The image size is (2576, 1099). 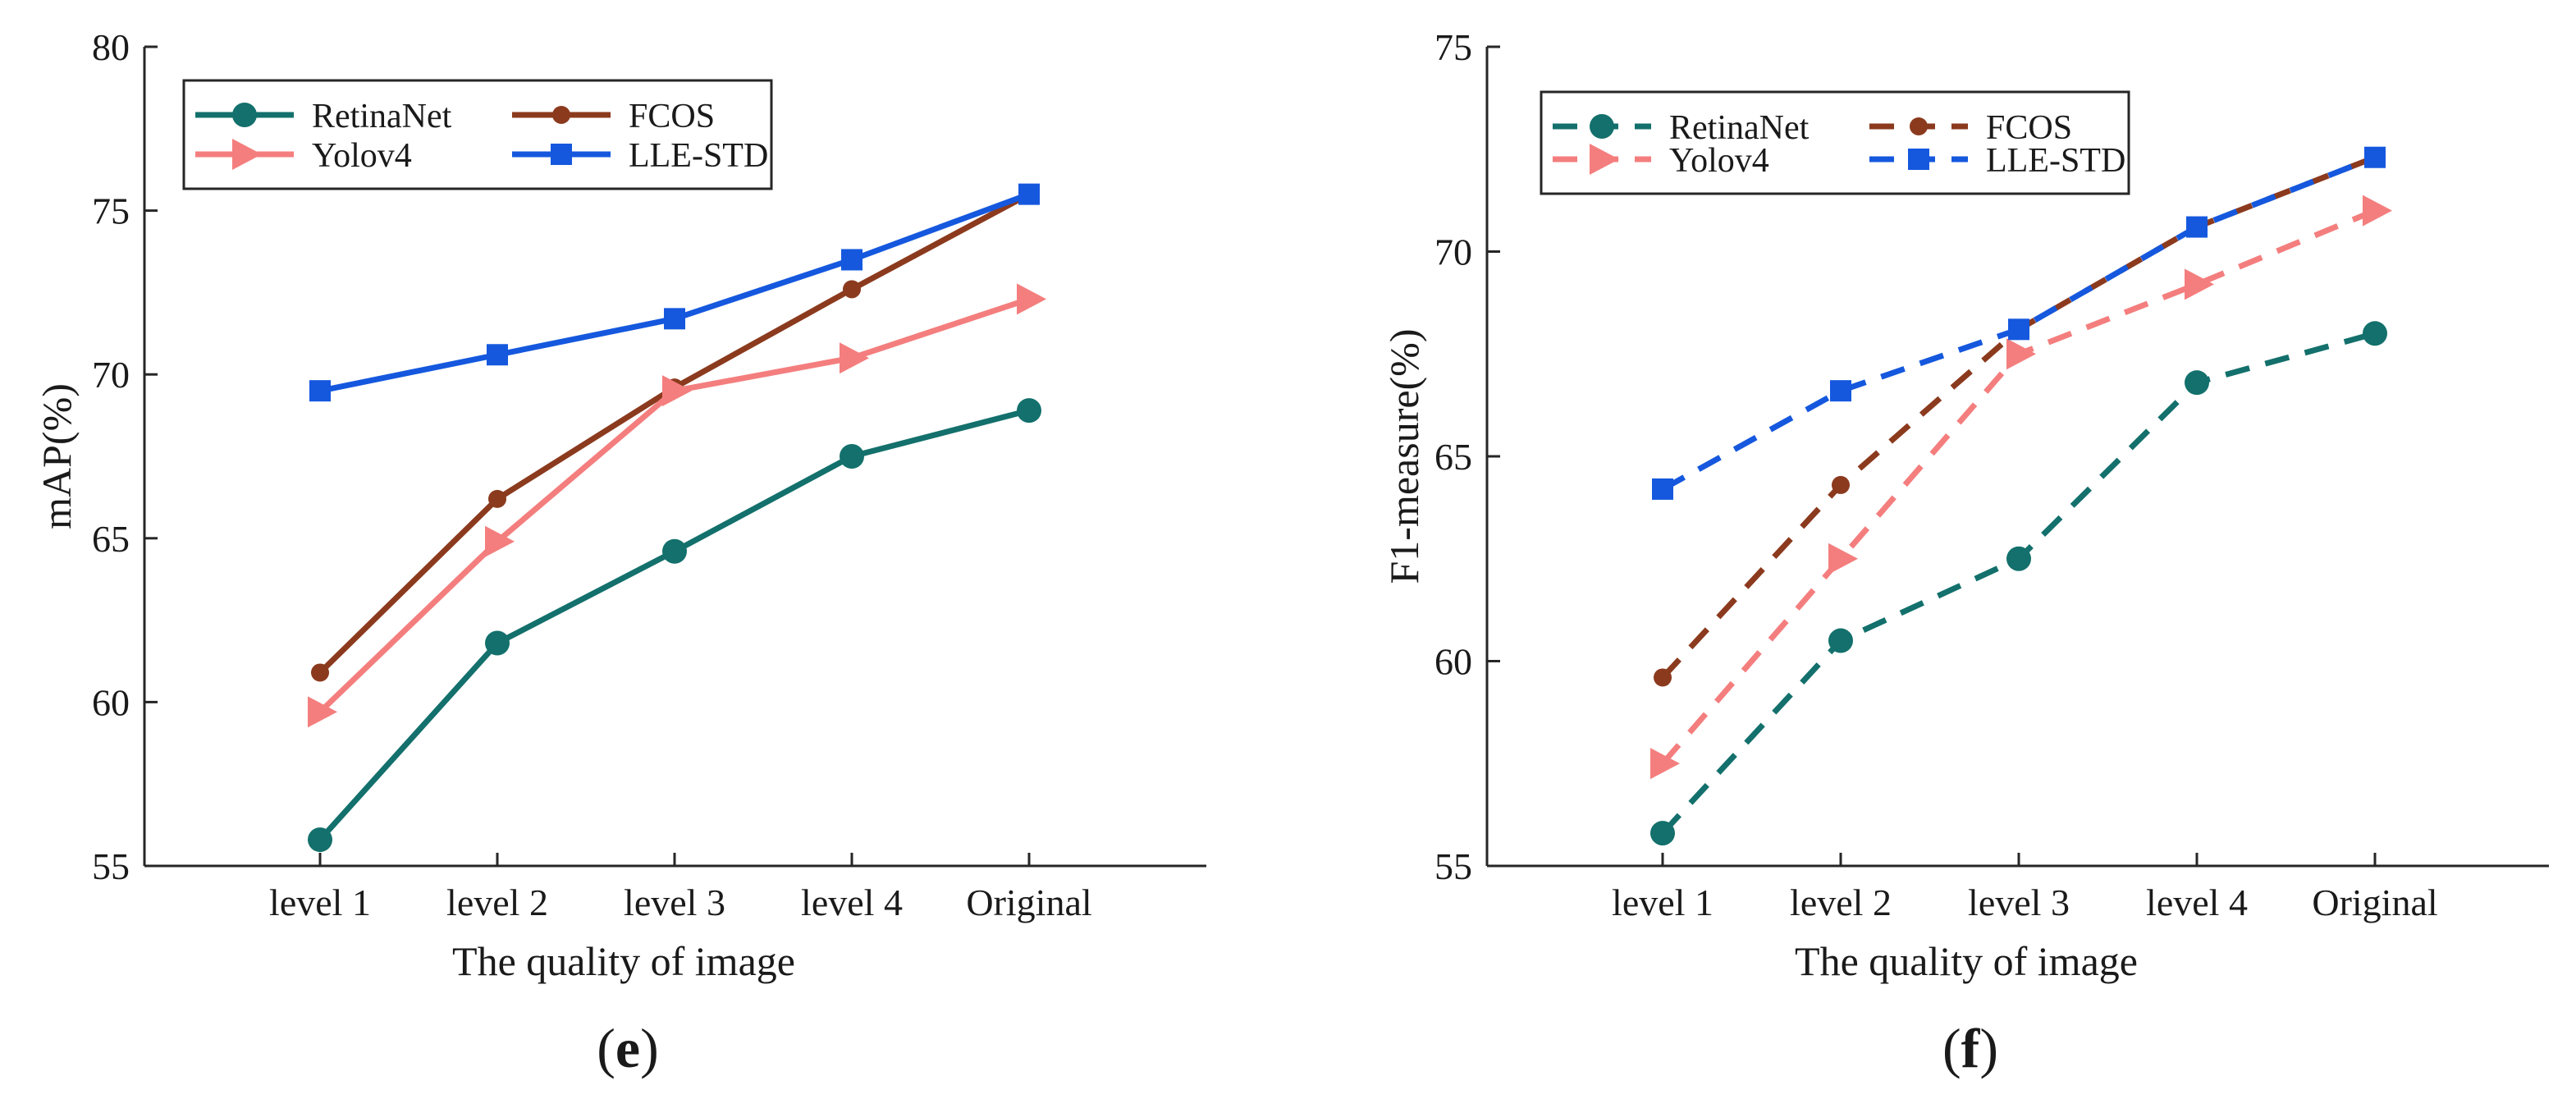 I want to click on panel-label-letter: f, so click(x=1971, y=1048).